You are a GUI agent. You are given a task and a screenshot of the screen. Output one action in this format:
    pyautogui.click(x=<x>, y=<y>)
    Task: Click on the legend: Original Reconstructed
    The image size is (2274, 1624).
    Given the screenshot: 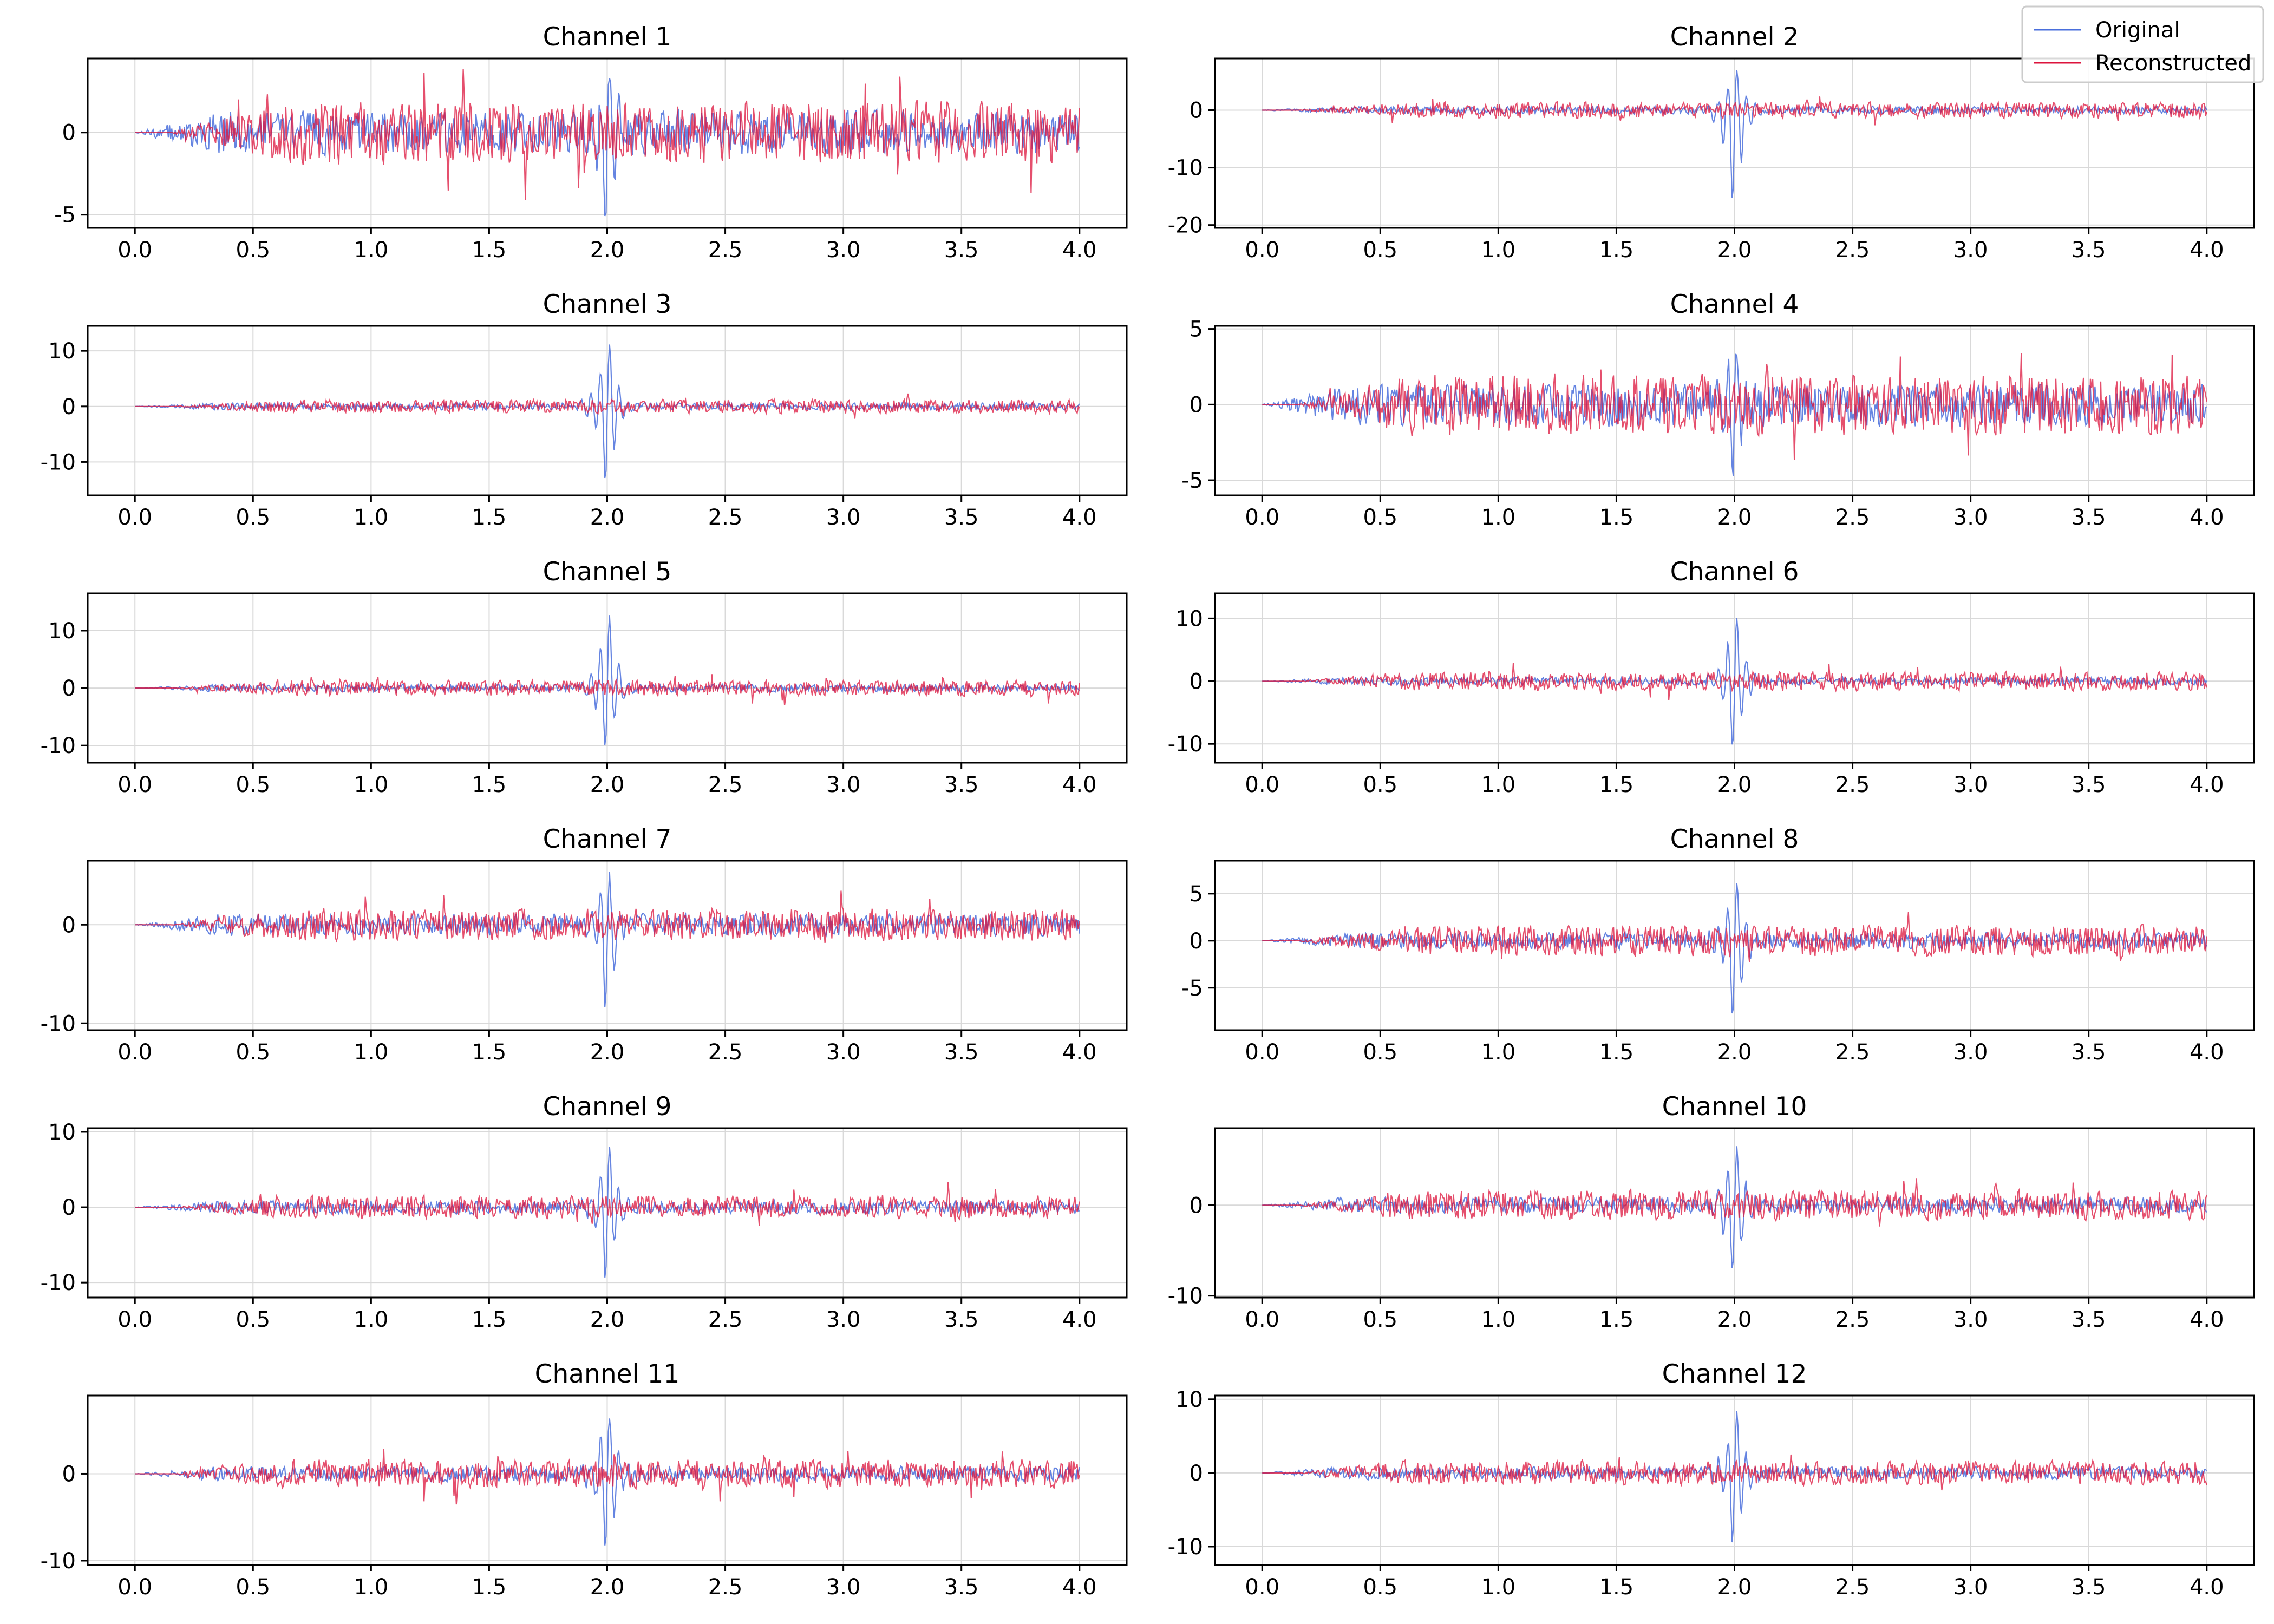 What is the action you would take?
    pyautogui.click(x=2142, y=44)
    